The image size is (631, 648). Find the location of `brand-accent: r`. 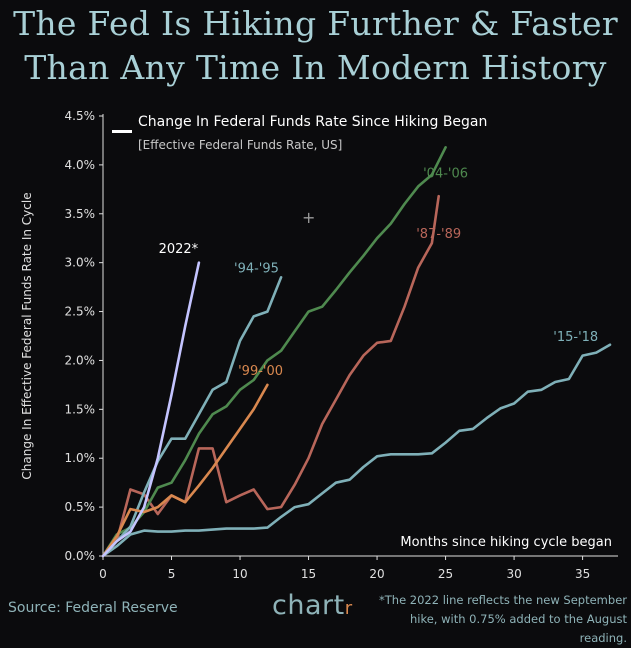

brand-accent: r is located at coordinates (348, 608).